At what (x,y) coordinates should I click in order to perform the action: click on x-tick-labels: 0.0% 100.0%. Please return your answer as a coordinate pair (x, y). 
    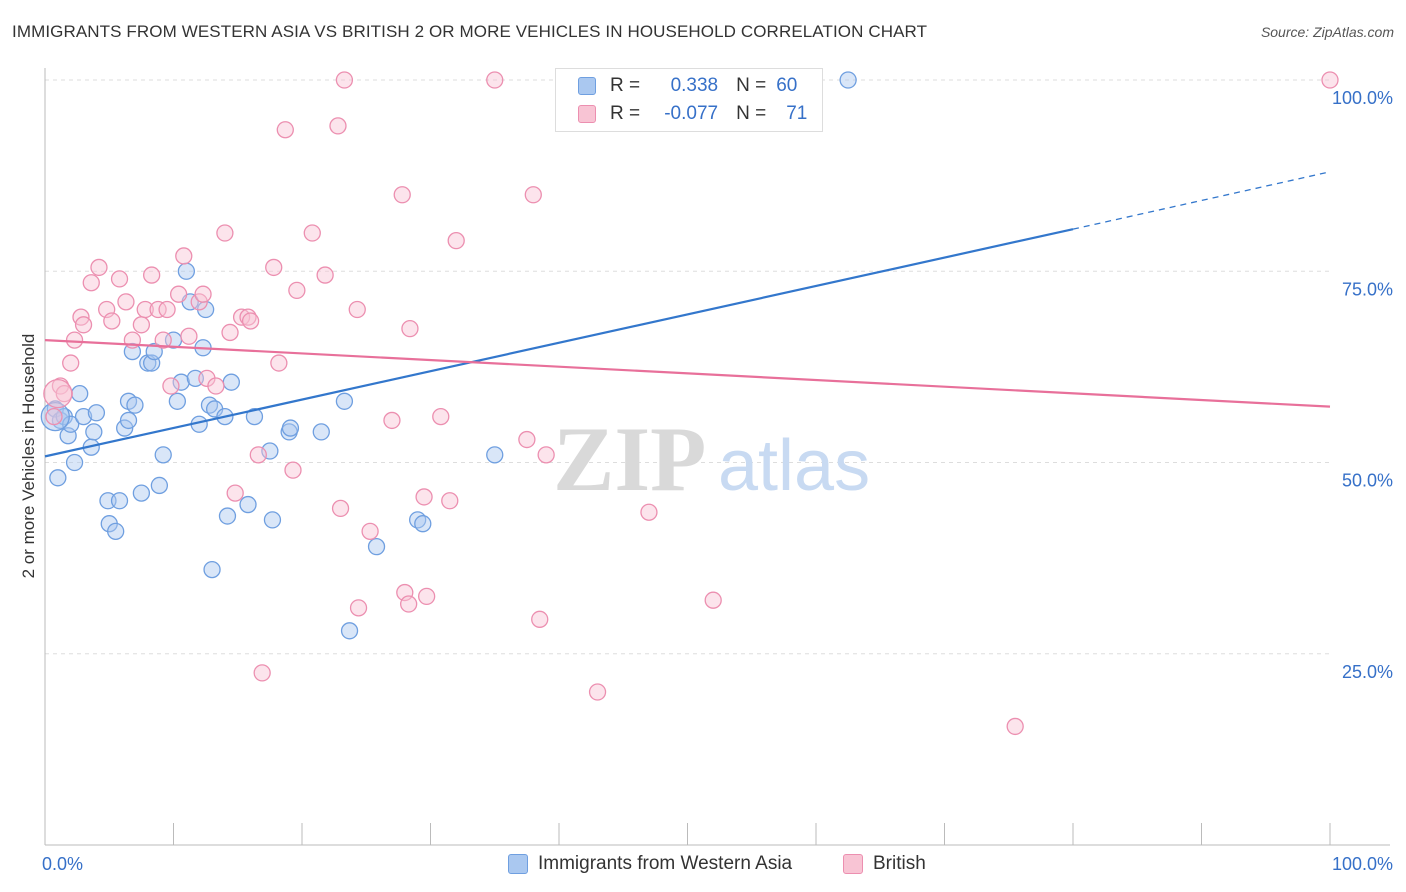
    Looking at the image, I should click on (717, 864).